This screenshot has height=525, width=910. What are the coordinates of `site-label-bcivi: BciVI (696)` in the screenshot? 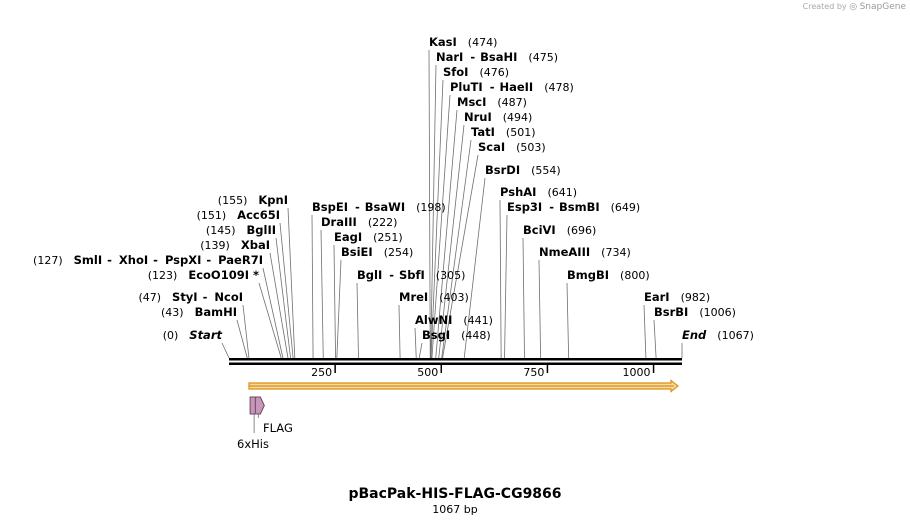 It's located at (559, 230).